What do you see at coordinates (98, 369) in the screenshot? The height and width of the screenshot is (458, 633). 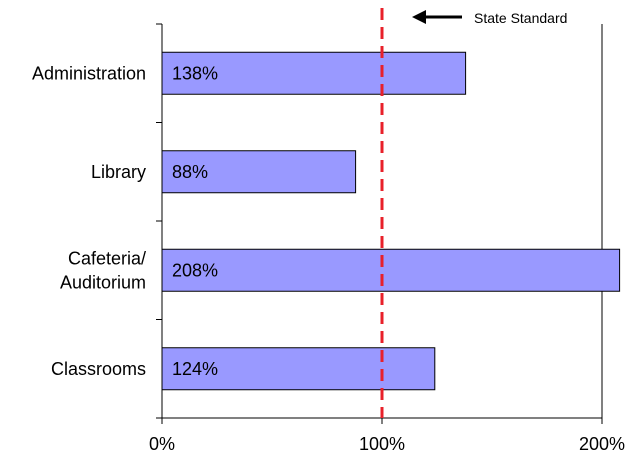 I see `category-label: Classrooms` at bounding box center [98, 369].